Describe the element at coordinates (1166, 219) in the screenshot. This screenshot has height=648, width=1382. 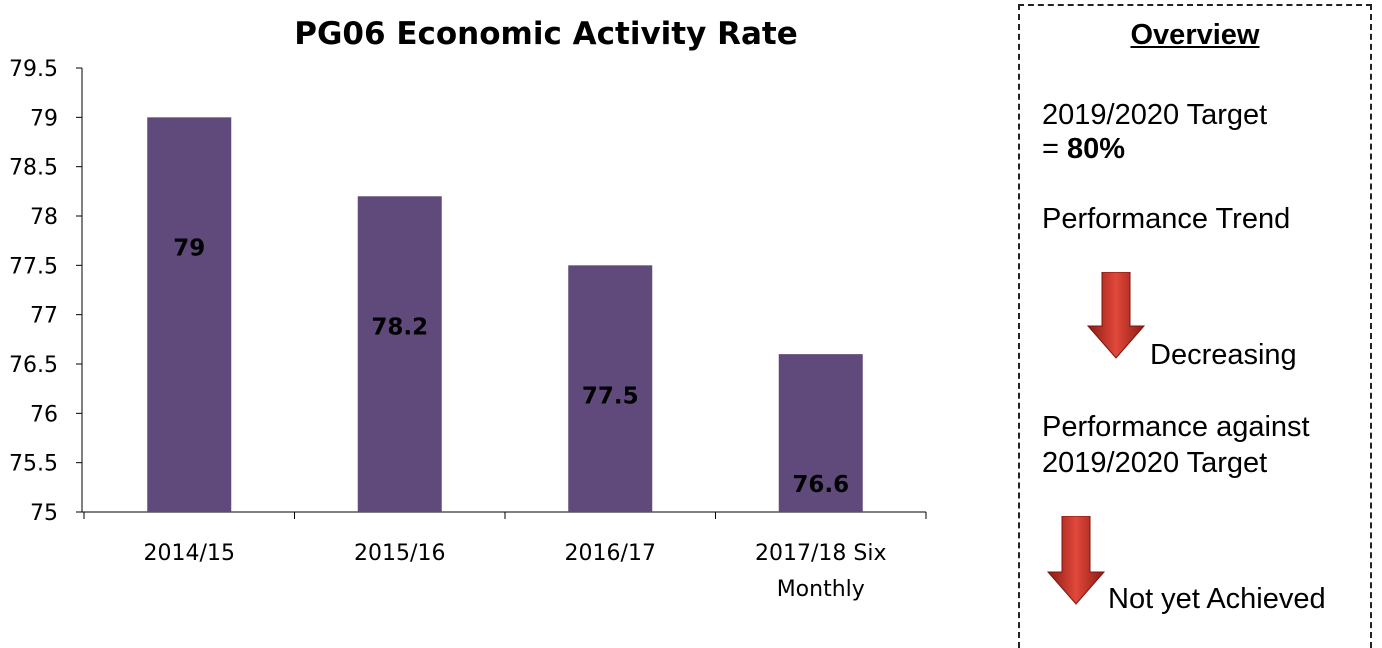
I see `trend-label: Performance Trend` at that location.